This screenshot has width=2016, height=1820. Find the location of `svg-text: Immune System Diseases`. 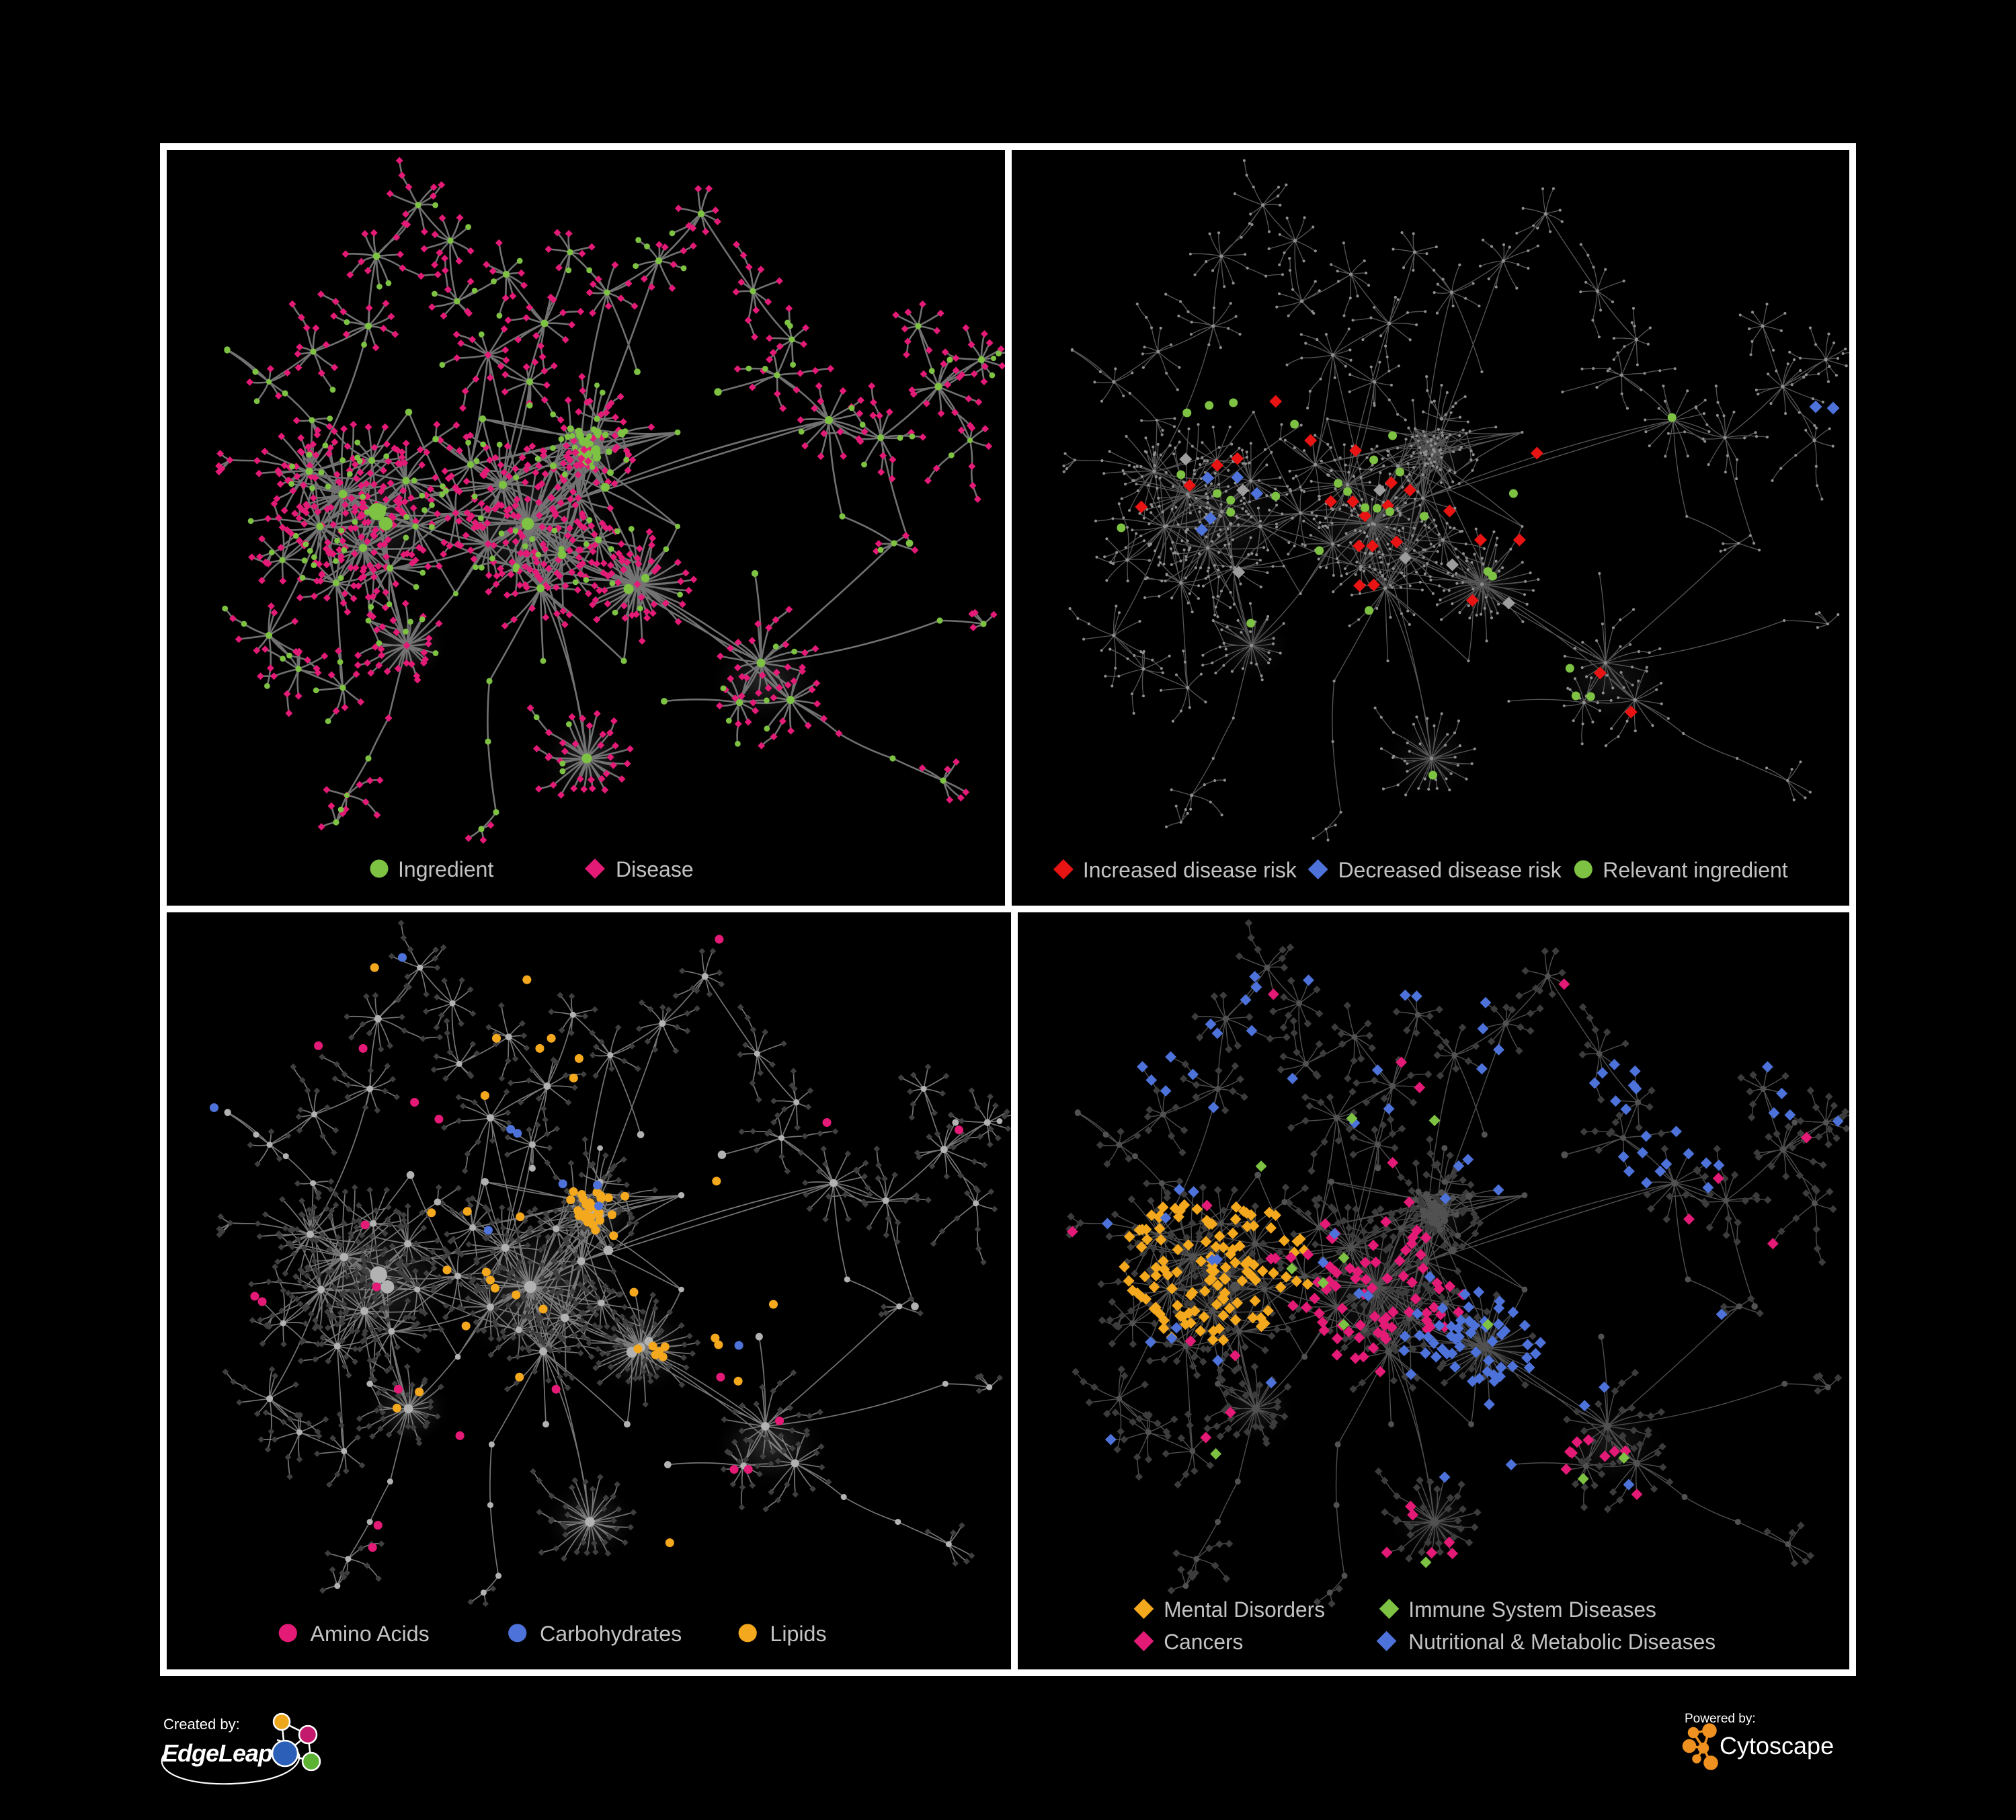

svg-text: Immune System Diseases is located at coordinates (1532, 1609).